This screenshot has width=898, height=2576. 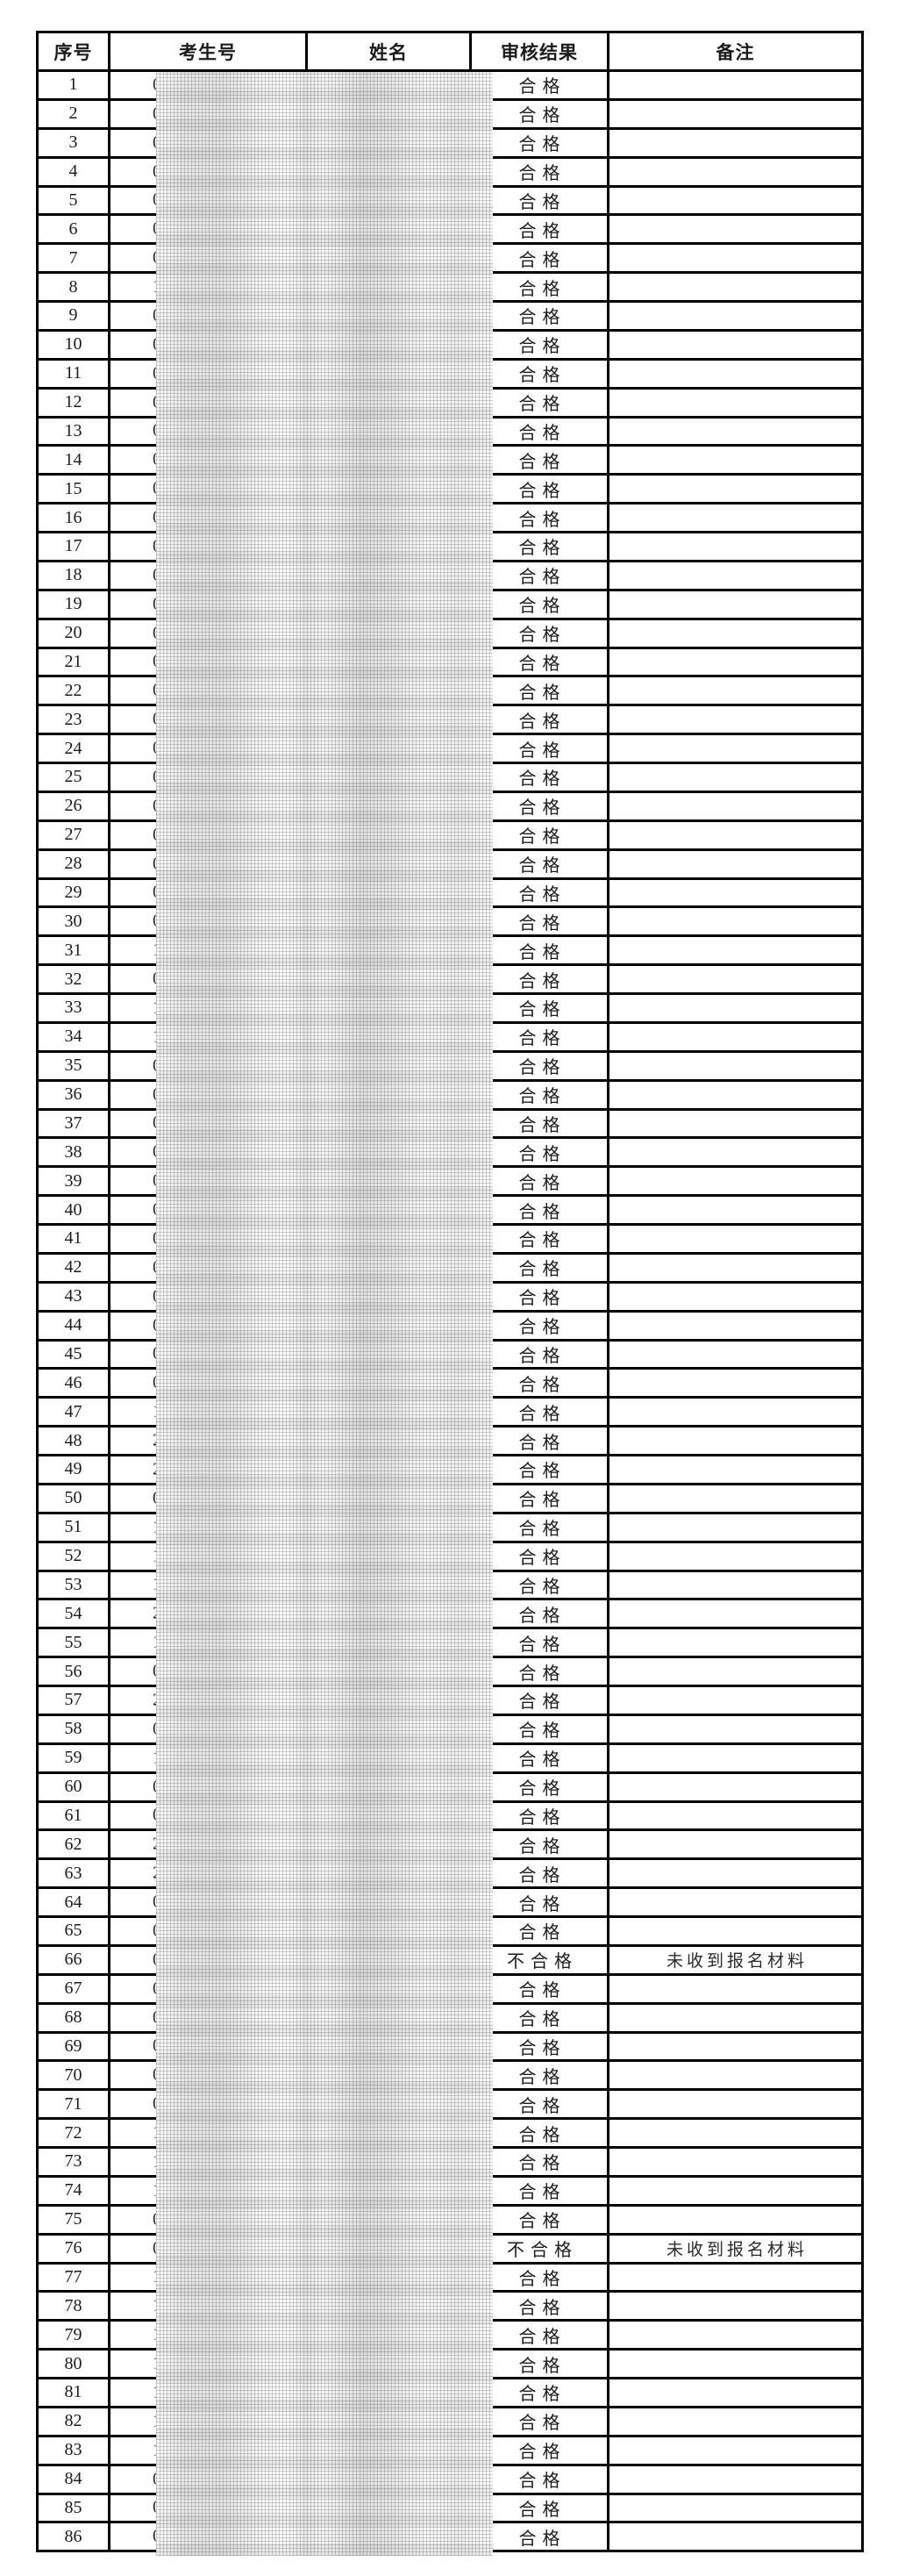 What do you see at coordinates (73, 1816) in the screenshot?
I see `cell-serial: 61` at bounding box center [73, 1816].